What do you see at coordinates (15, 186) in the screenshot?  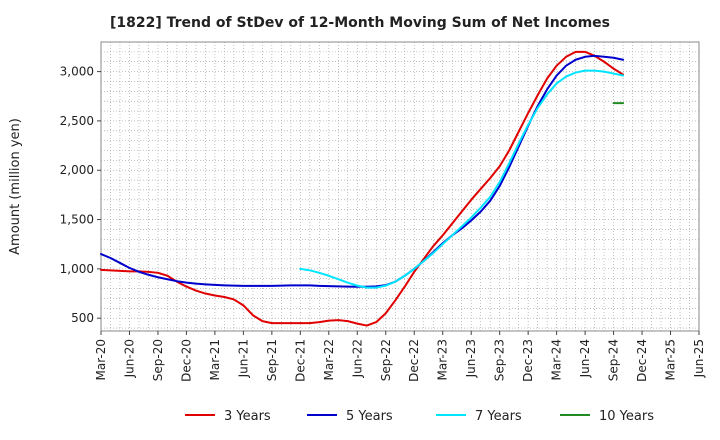 I see `y-axis-title: Amount (million yen)` at bounding box center [15, 186].